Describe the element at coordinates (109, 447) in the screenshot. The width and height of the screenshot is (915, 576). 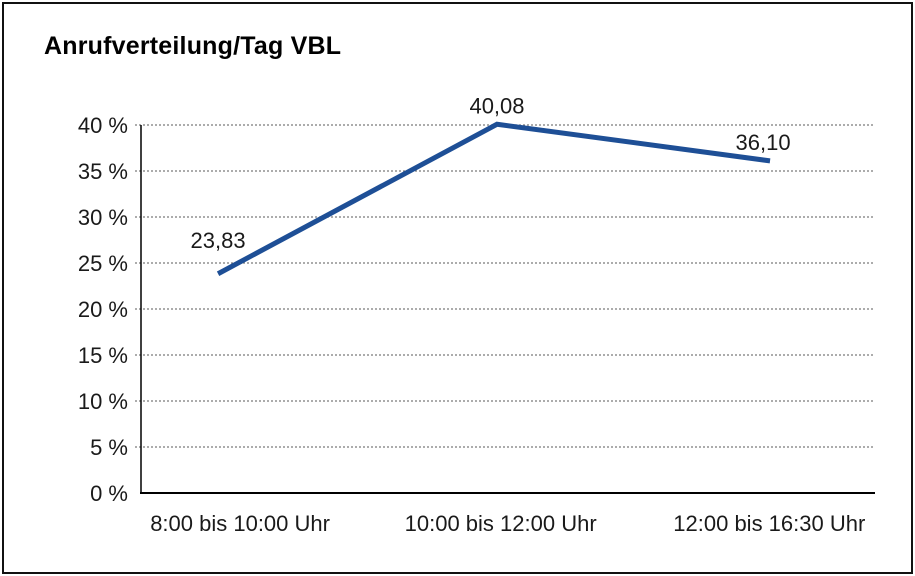
I see `y-tick-label: 5 %` at that location.